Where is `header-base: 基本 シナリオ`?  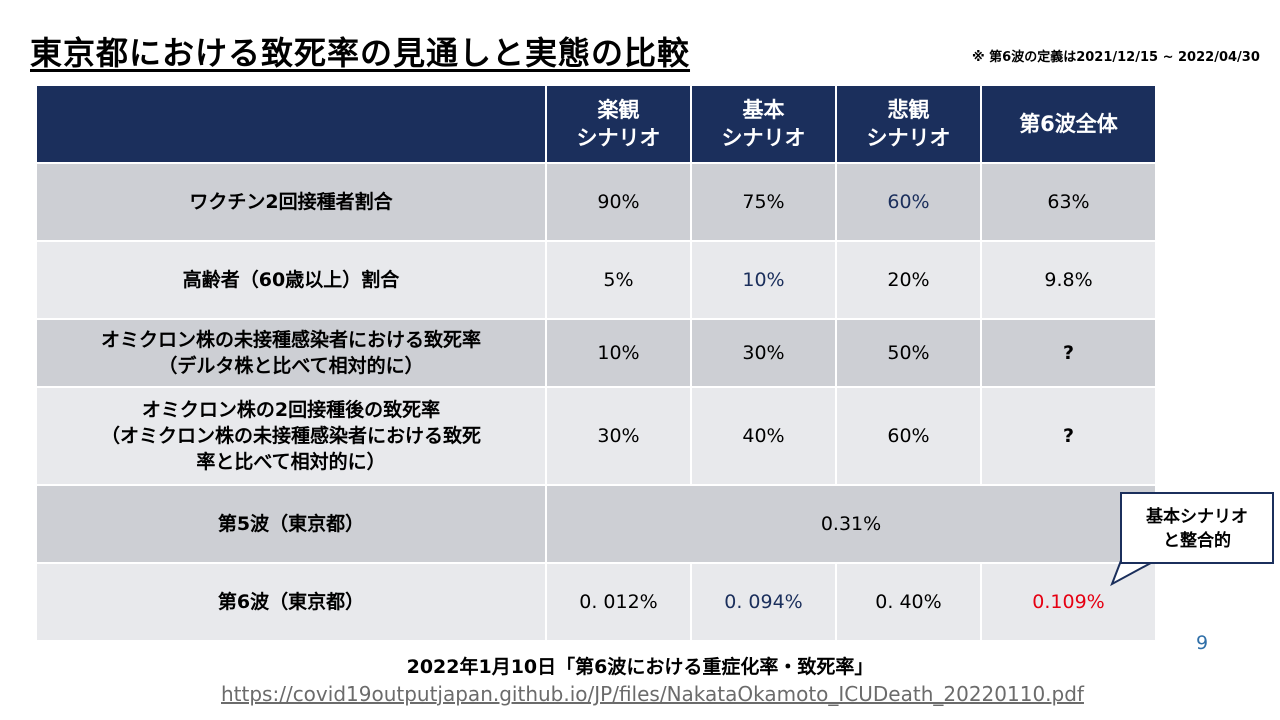
header-base: 基本 シナリオ is located at coordinates (764, 125).